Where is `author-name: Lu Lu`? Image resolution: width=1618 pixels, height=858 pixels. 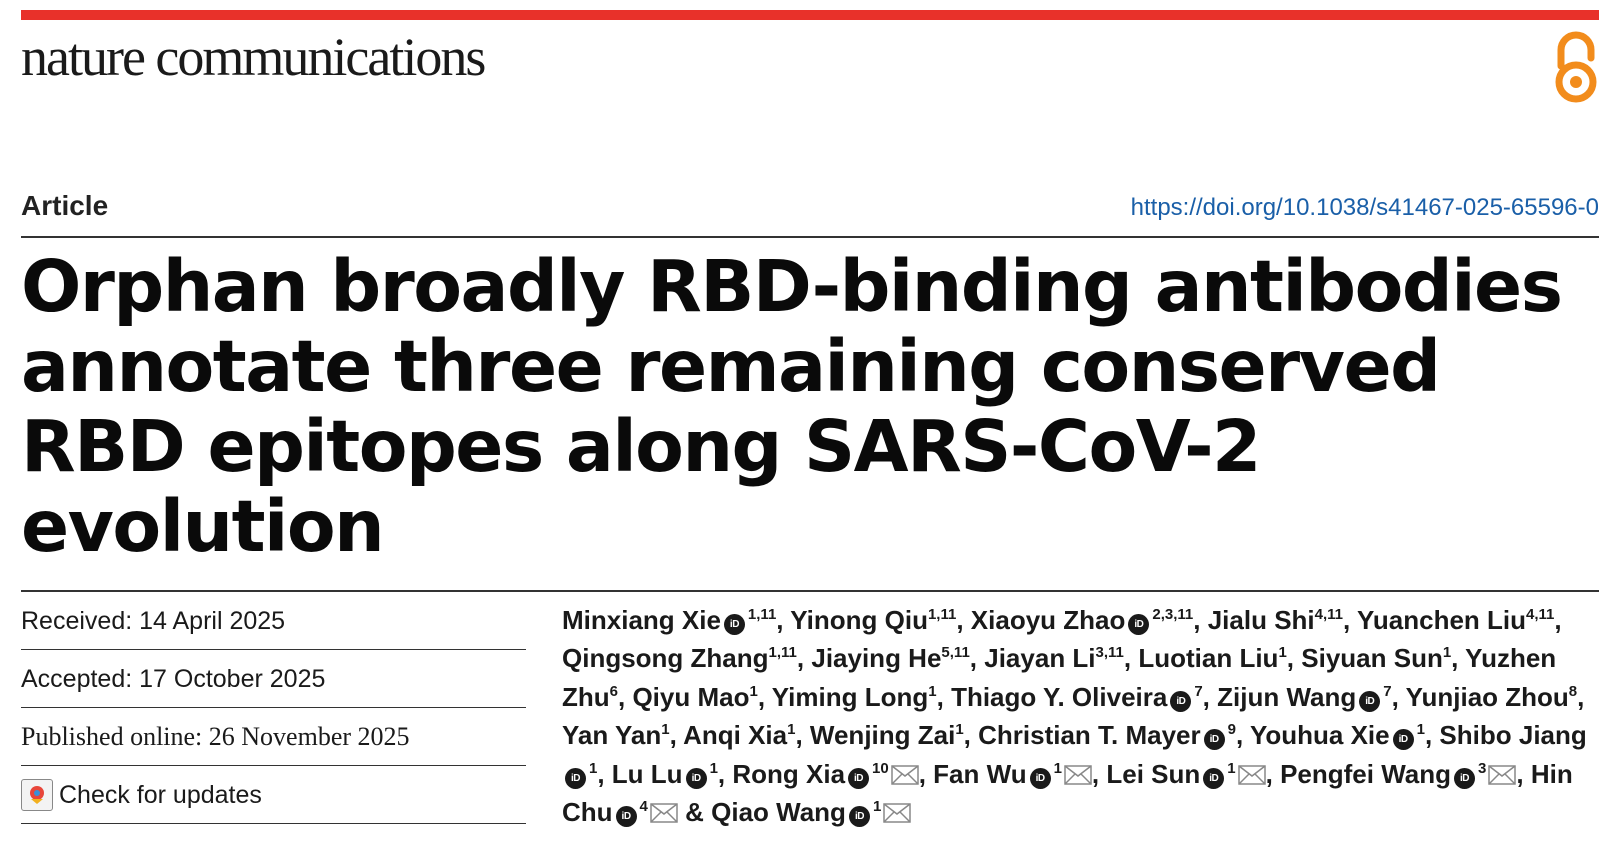 author-name: Lu Lu is located at coordinates (647, 773).